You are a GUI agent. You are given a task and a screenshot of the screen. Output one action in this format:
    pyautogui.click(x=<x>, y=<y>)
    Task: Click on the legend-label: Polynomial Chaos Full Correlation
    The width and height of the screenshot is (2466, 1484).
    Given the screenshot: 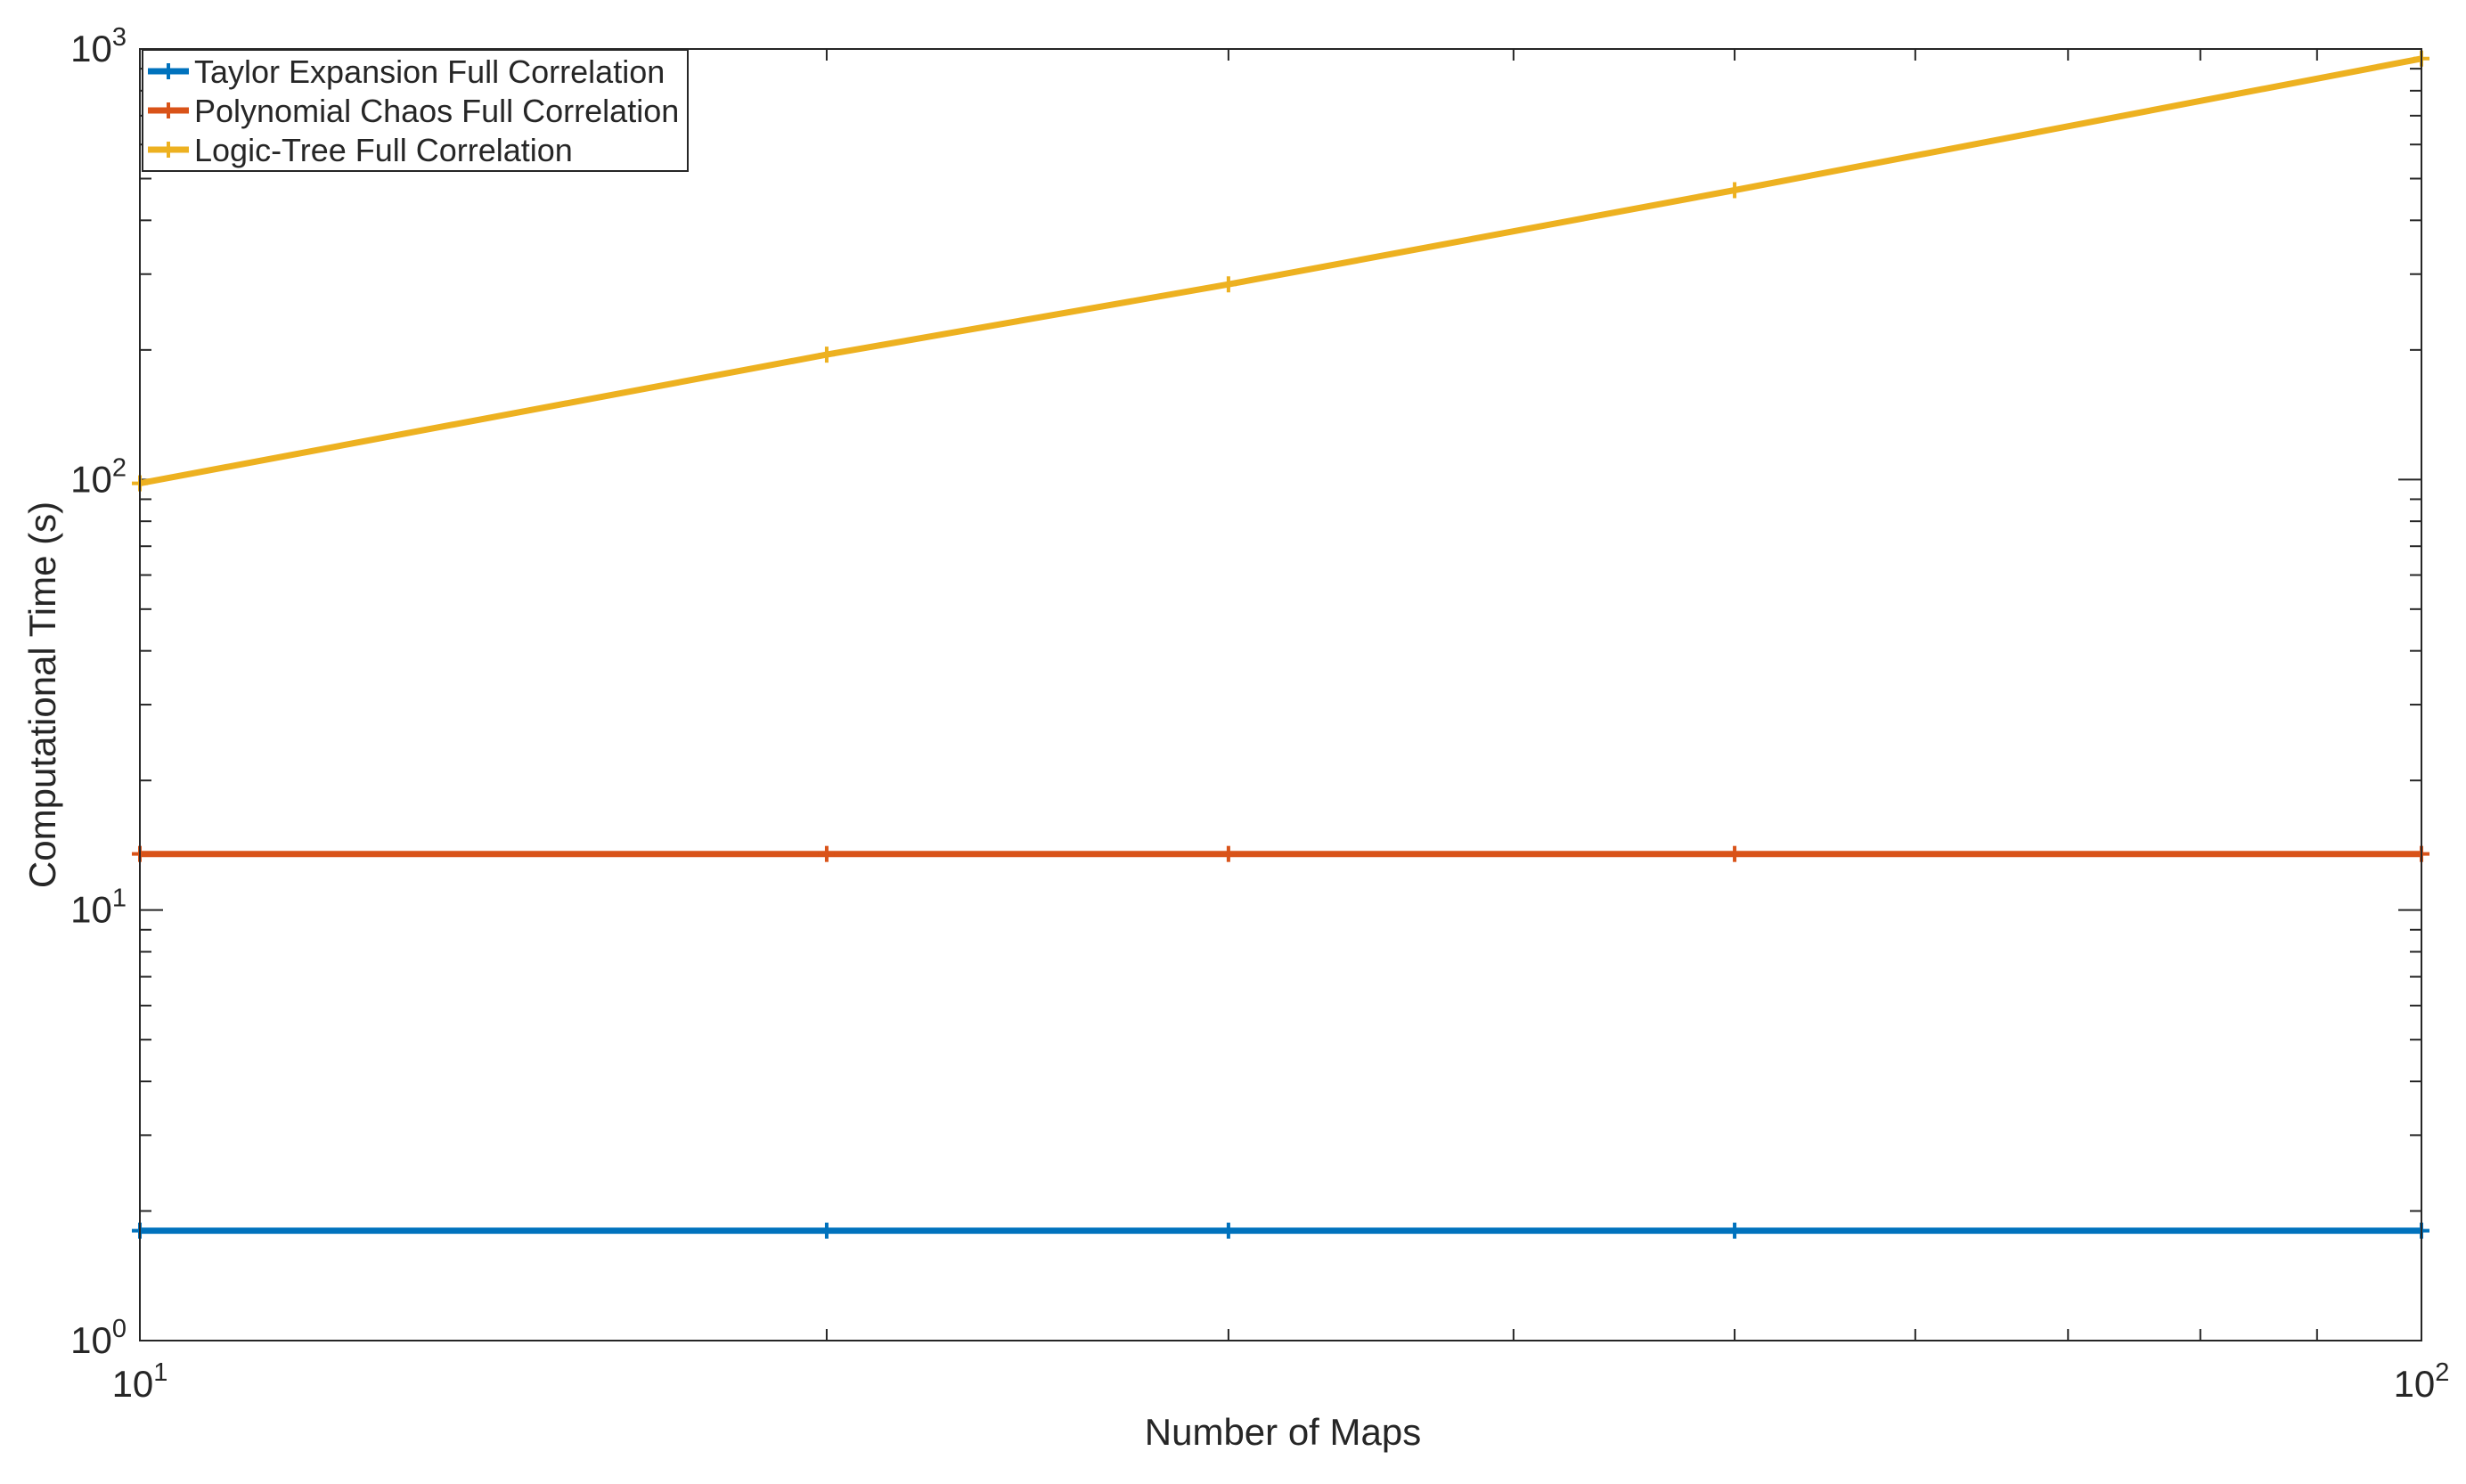 What is the action you would take?
    pyautogui.click(x=437, y=111)
    